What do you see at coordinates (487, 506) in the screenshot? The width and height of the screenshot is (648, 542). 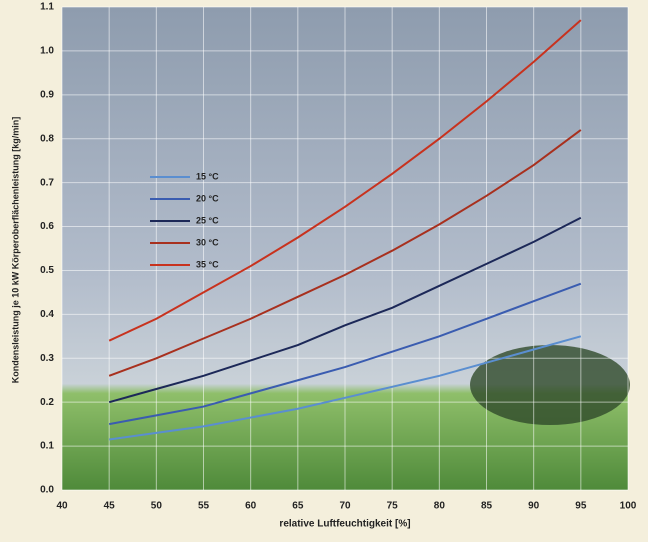 I see `x-tick-label: 85` at bounding box center [487, 506].